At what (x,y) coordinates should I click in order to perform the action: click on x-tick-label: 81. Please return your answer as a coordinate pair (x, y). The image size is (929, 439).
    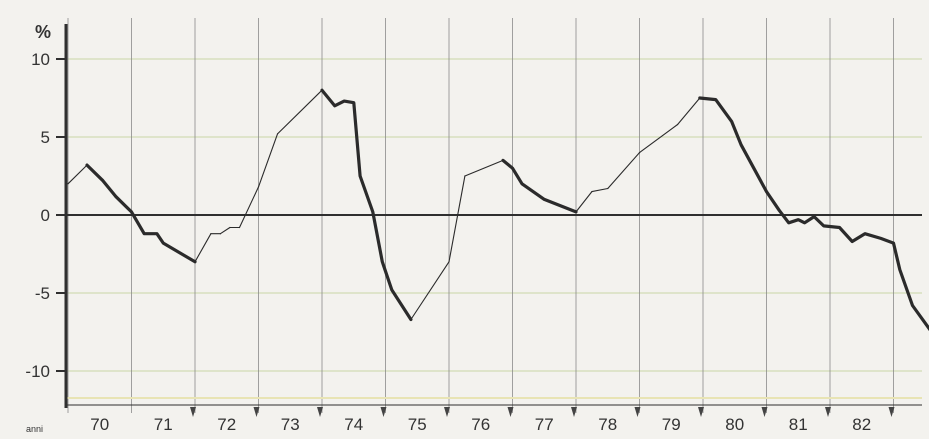
    Looking at the image, I should click on (798, 424).